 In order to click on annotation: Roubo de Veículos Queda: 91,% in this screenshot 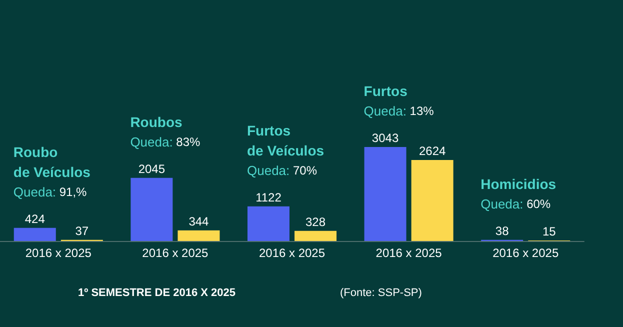, I will do `click(52, 172)`.